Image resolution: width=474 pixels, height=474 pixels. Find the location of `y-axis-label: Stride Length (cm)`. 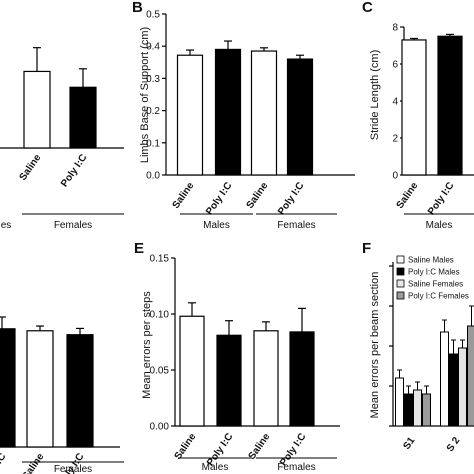

y-axis-label: Stride Length (cm) is located at coordinates (375, 95).